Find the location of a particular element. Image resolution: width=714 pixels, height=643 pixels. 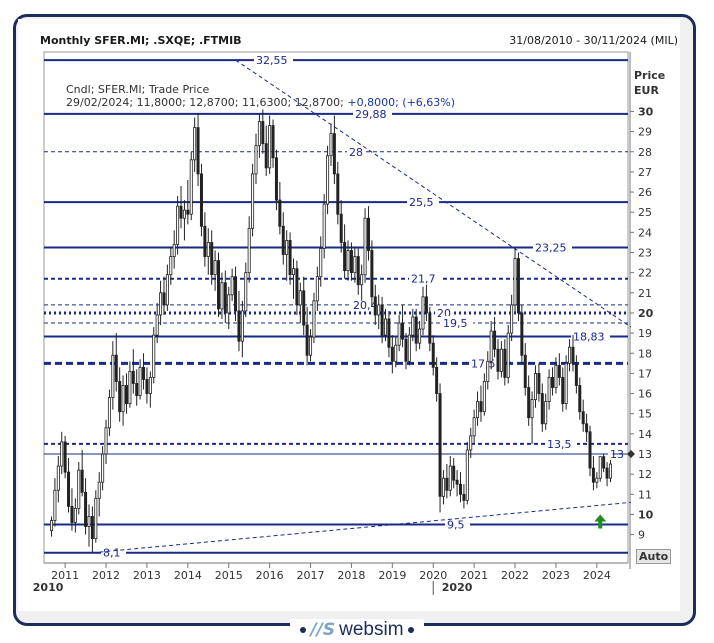

y-tick-label: 29 is located at coordinates (645, 132).